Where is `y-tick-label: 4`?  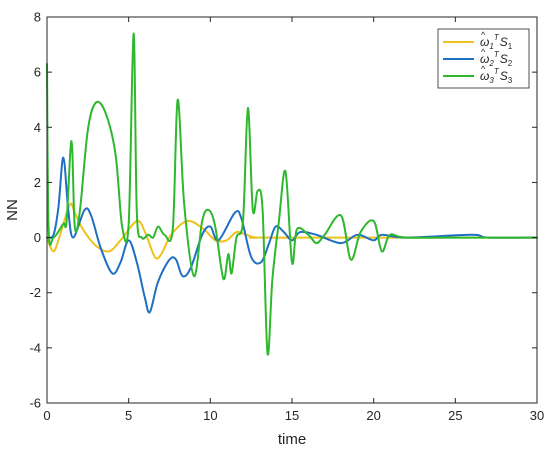
y-tick-label: 4 is located at coordinates (37, 127).